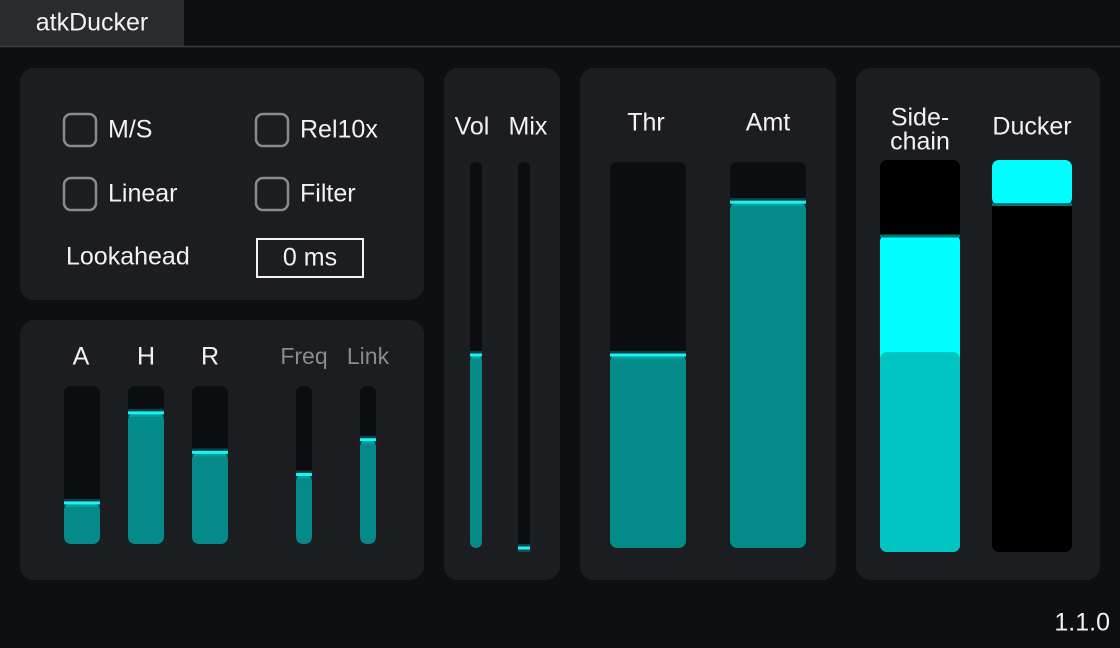 Image resolution: width=1120 pixels, height=648 pixels. What do you see at coordinates (222, 184) in the screenshot?
I see `options-panel` at bounding box center [222, 184].